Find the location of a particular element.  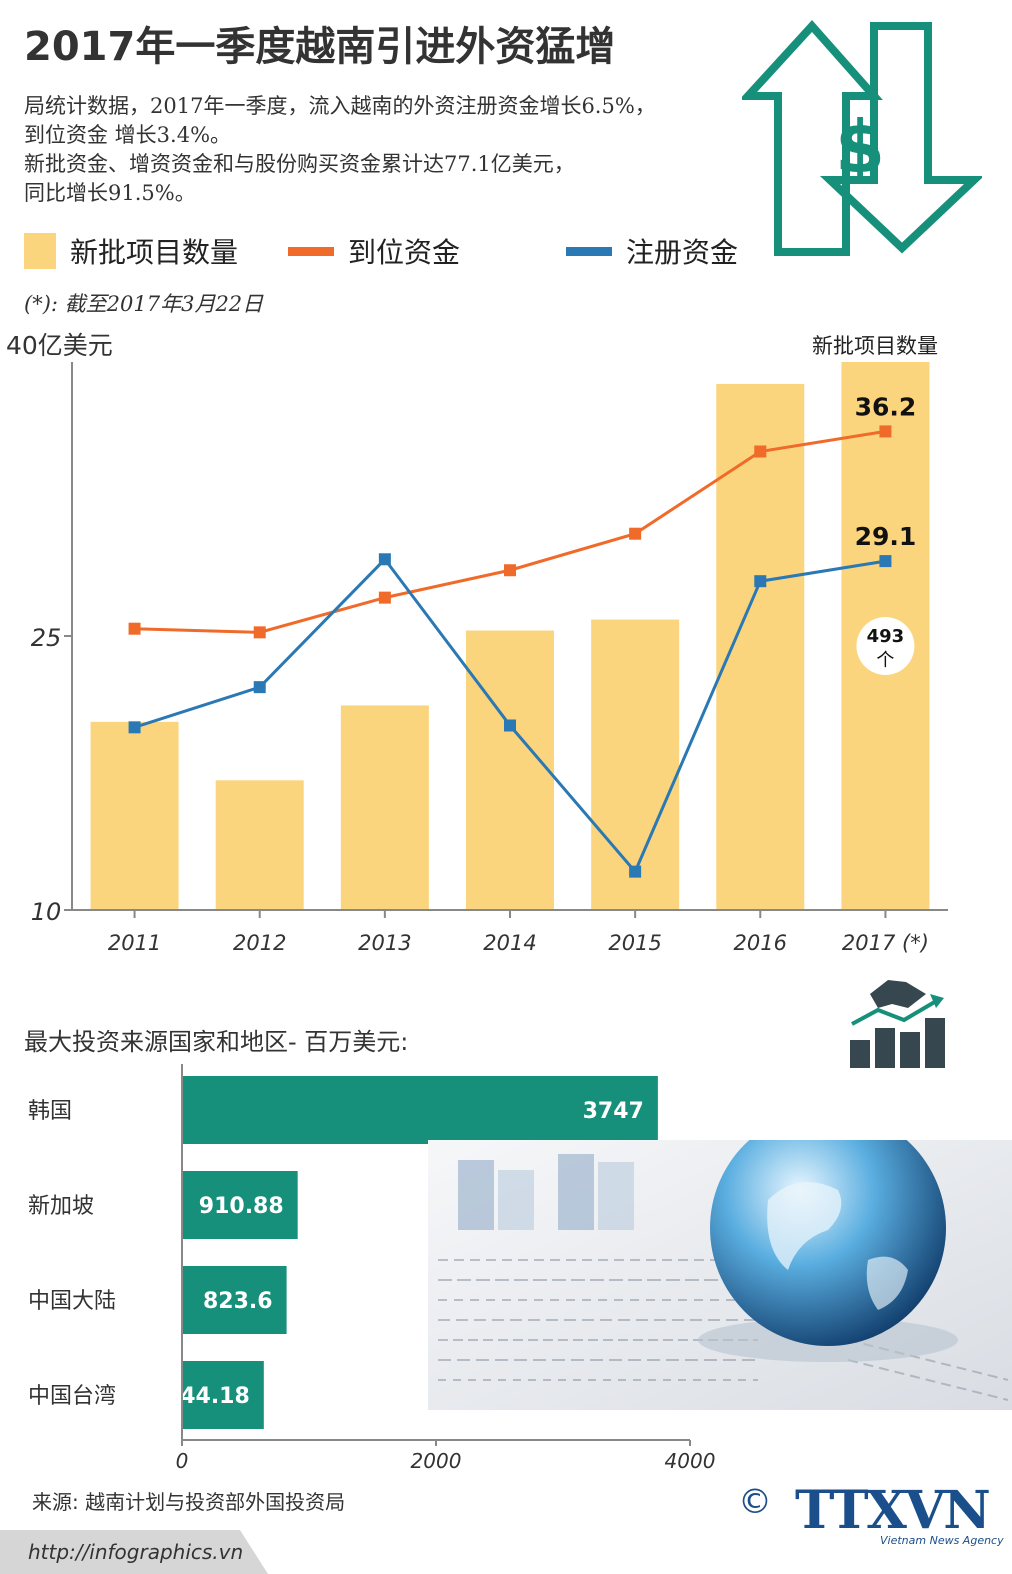

x-tick-label: 2014 is located at coordinates (509, 943).